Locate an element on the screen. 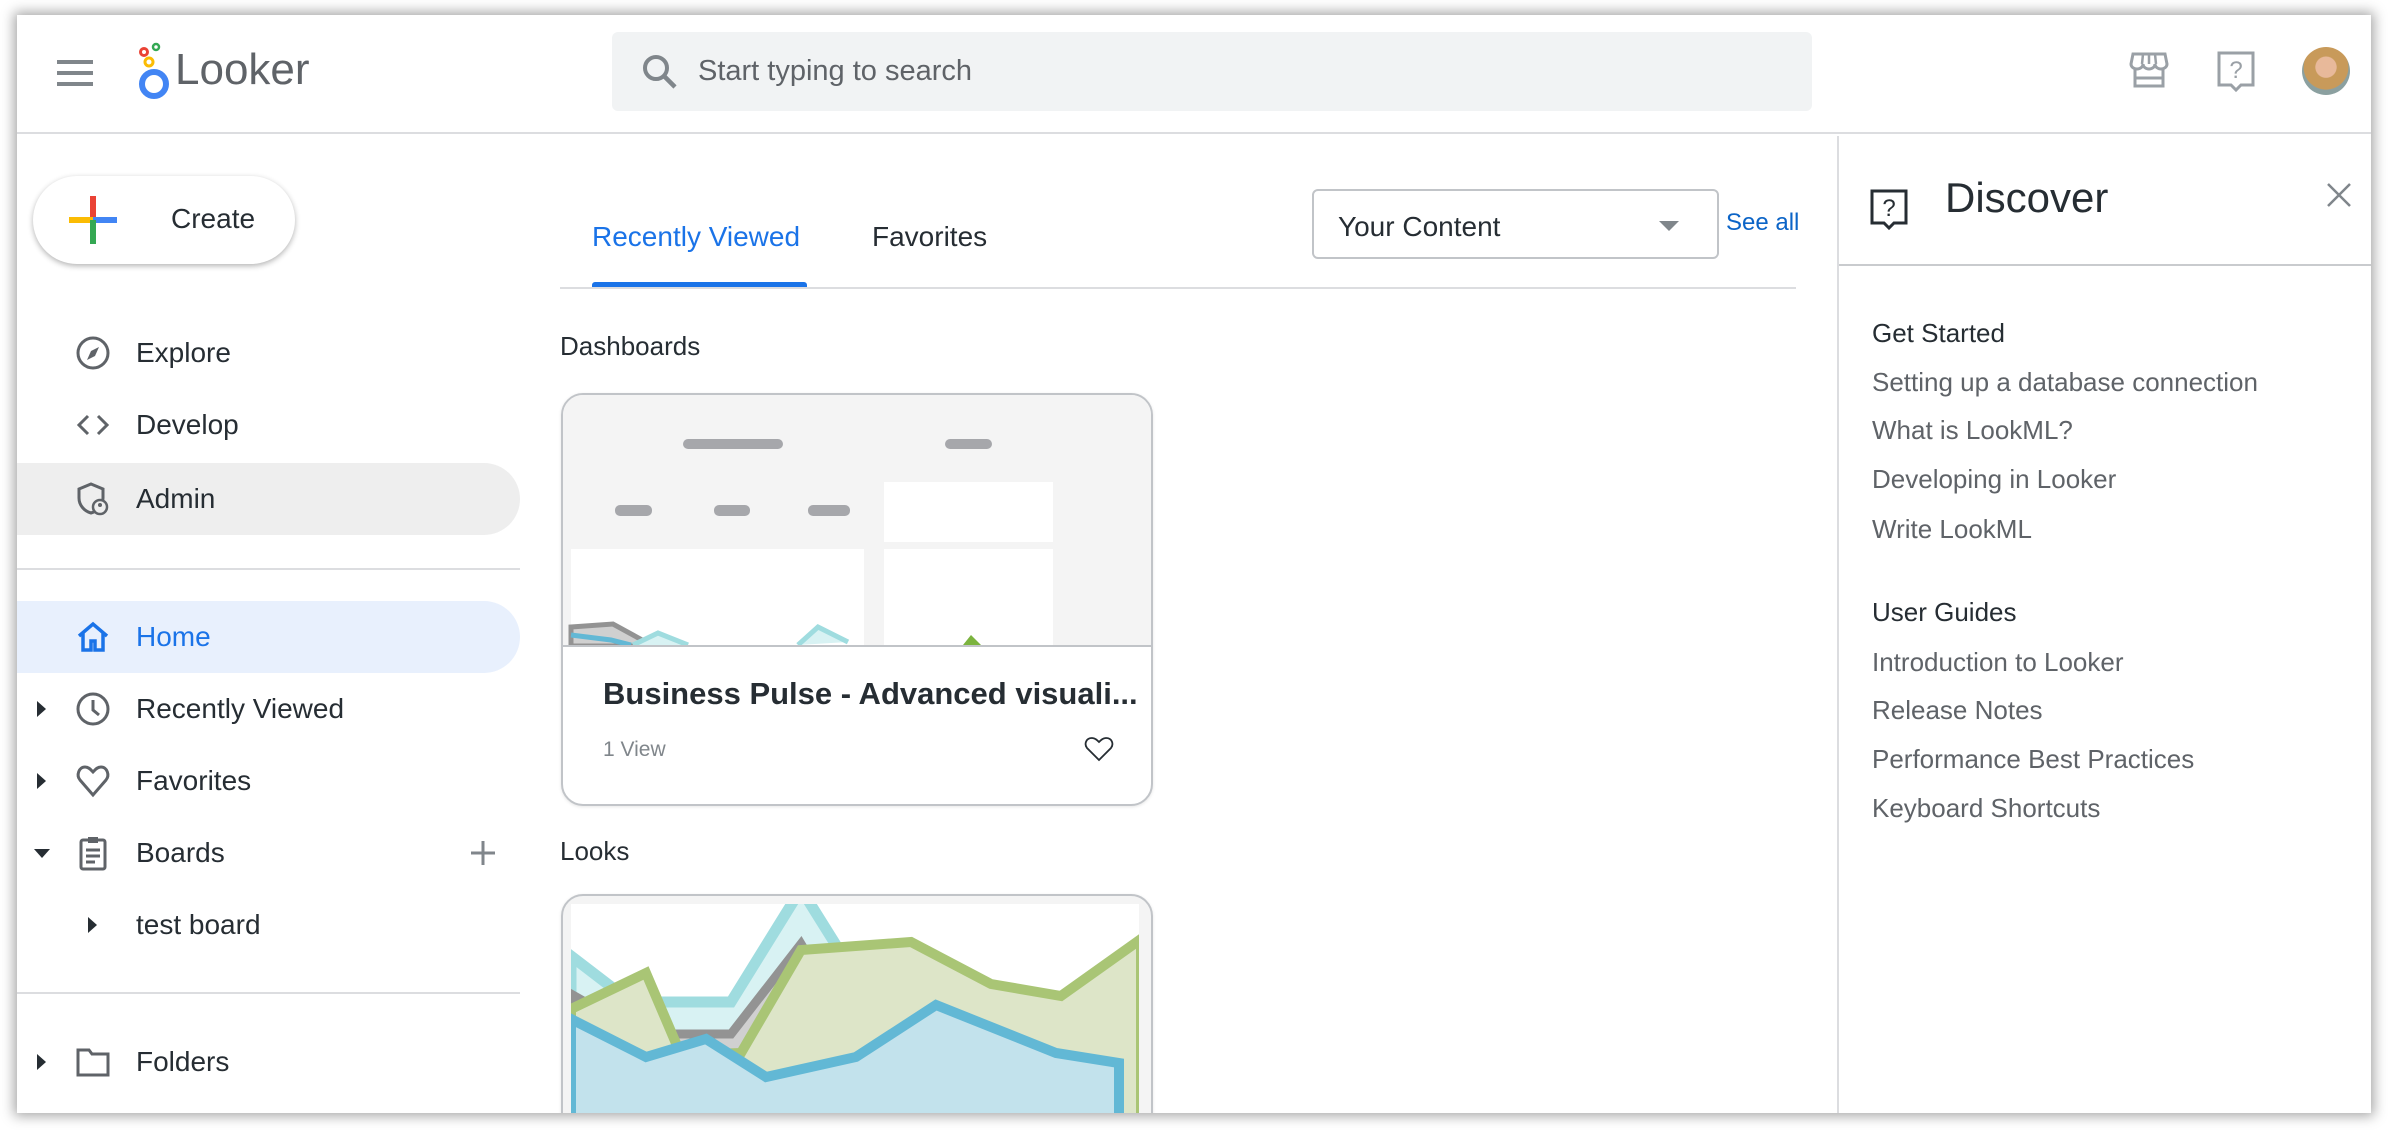 The width and height of the screenshot is (2388, 1130). look-thumbnail is located at coordinates (855, 1008).